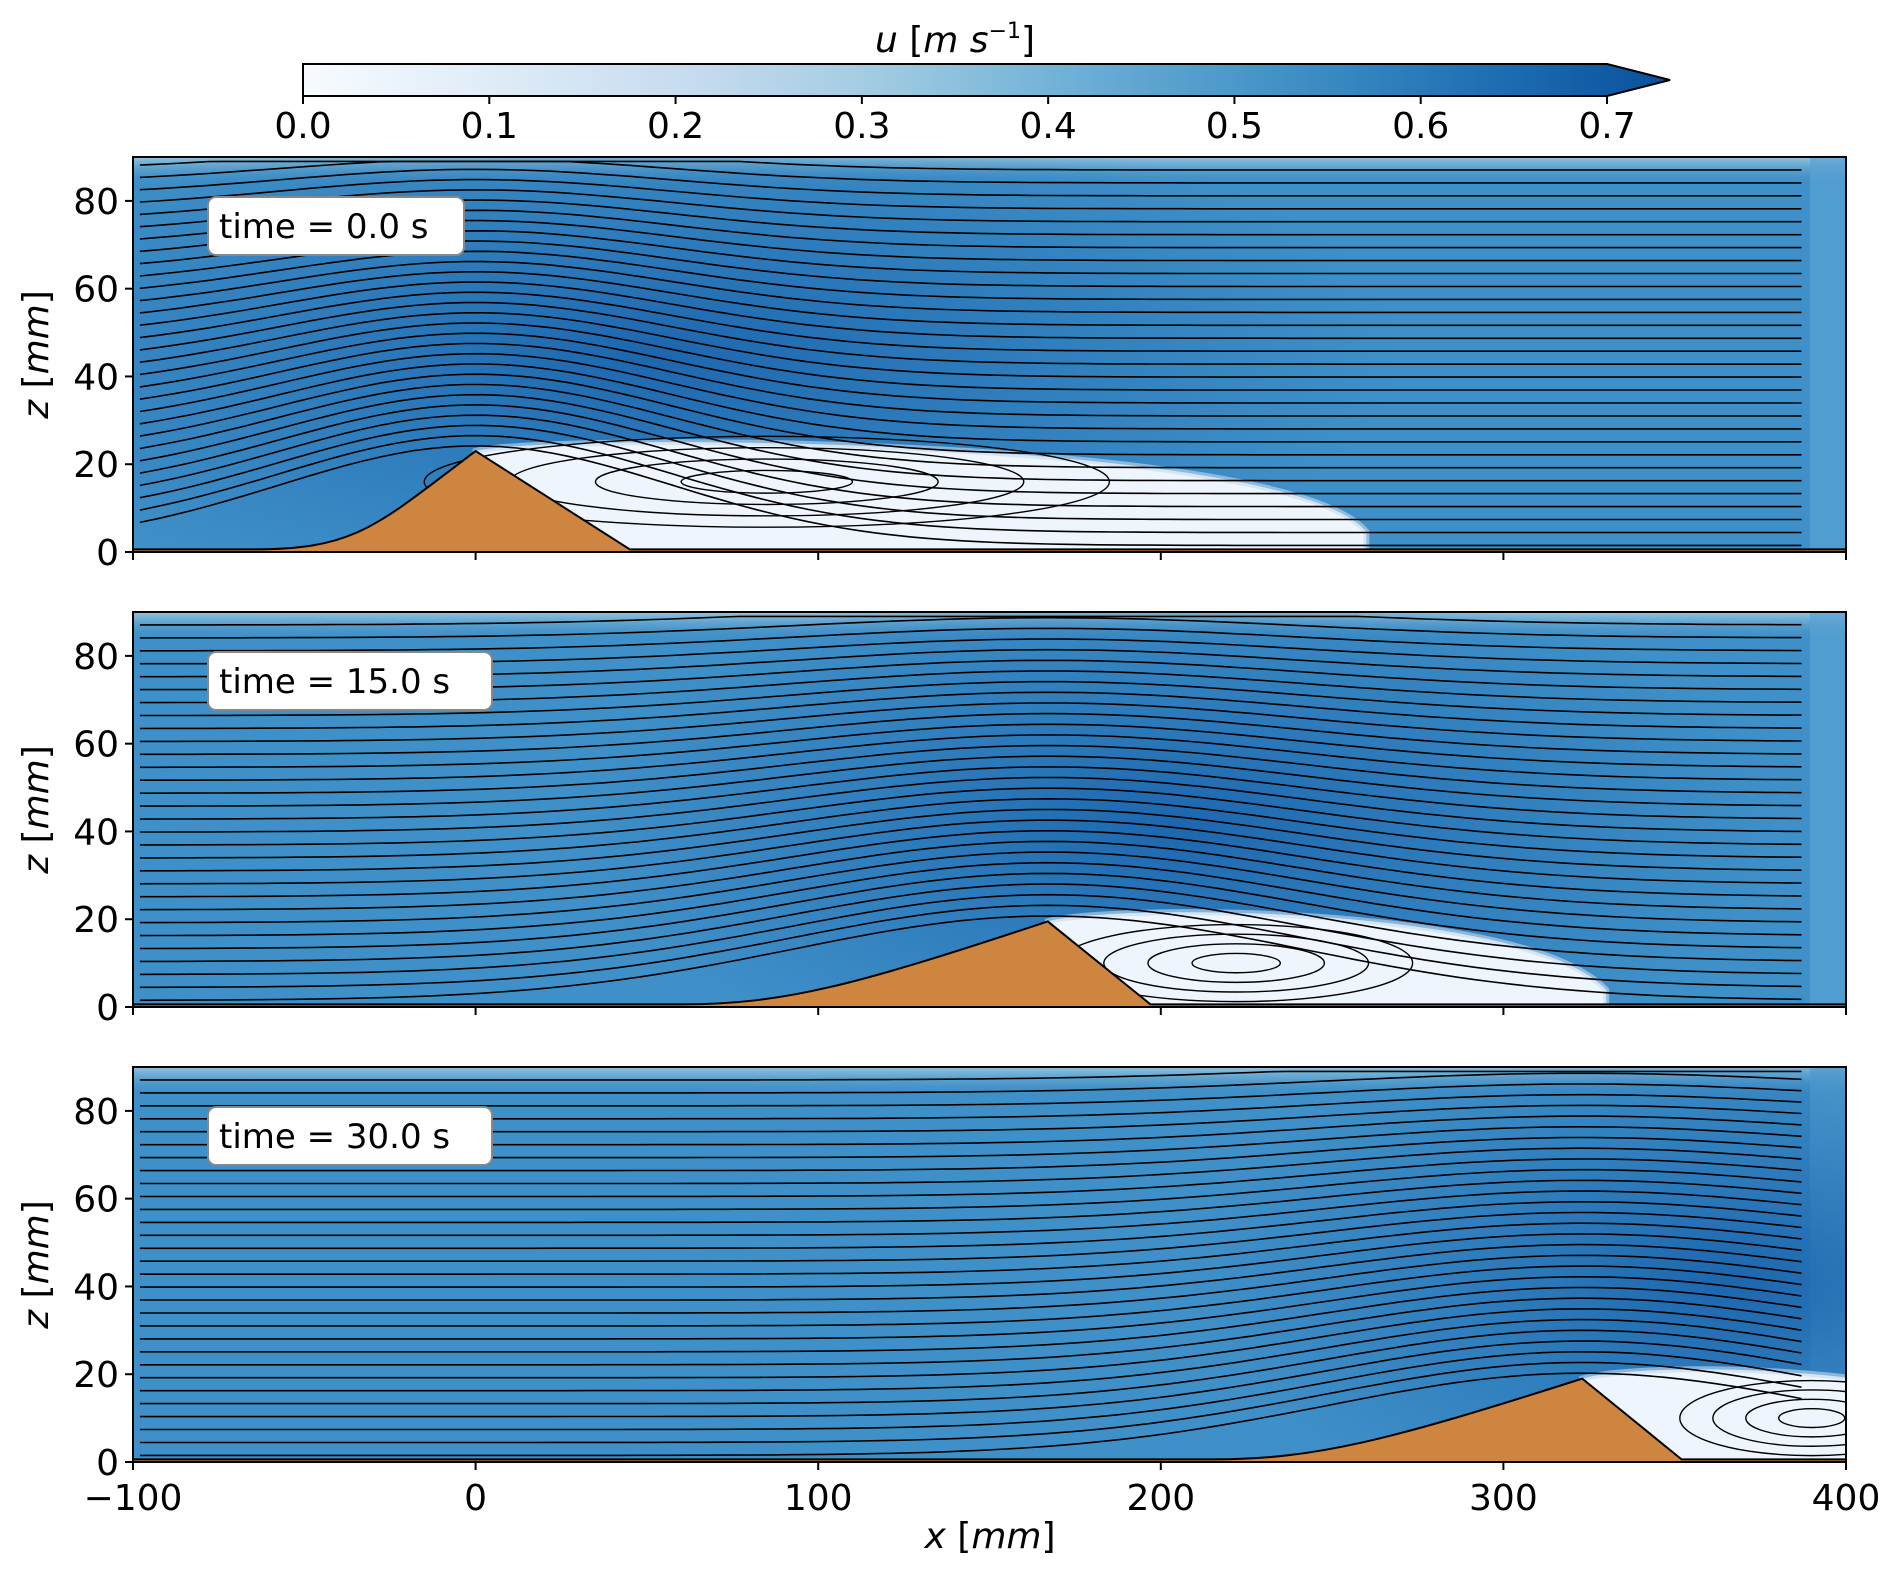 The width and height of the screenshot is (1892, 1572). Describe the element at coordinates (989, 556) in the screenshot. I see `x-axis` at that location.